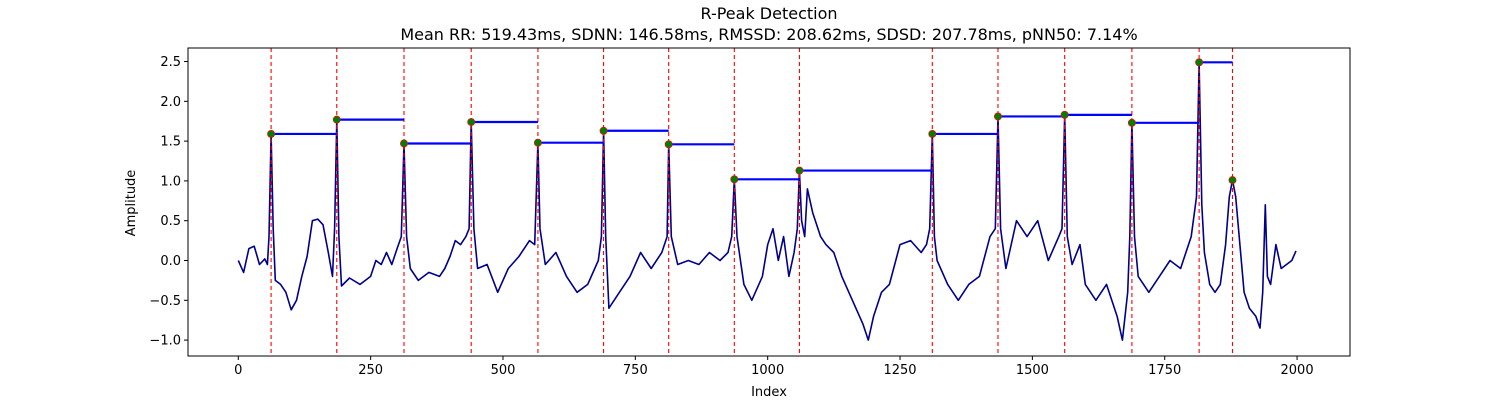  Describe the element at coordinates (131, 203) in the screenshot. I see `y-axis-label: Amplitude` at that location.